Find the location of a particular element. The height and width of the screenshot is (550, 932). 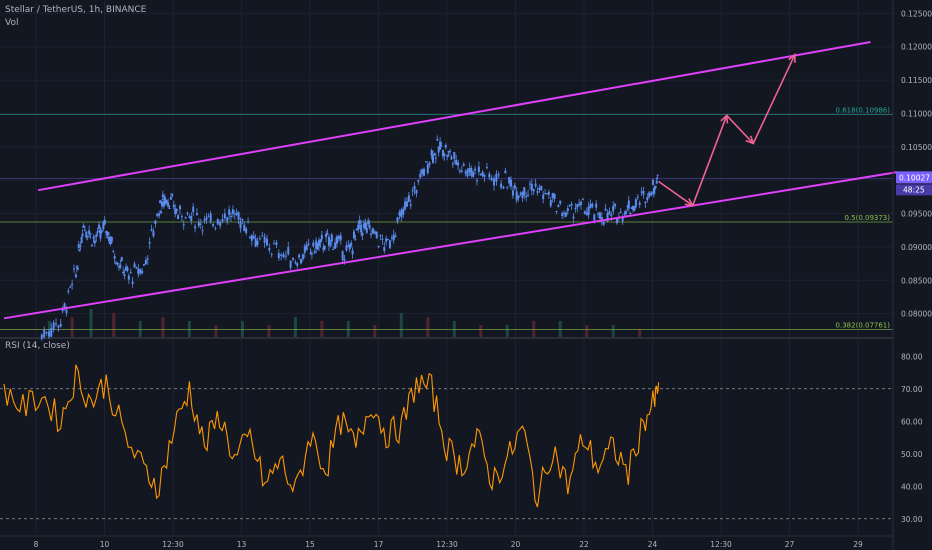

fib-level-label: 0.382(0.07761) is located at coordinates (863, 326).